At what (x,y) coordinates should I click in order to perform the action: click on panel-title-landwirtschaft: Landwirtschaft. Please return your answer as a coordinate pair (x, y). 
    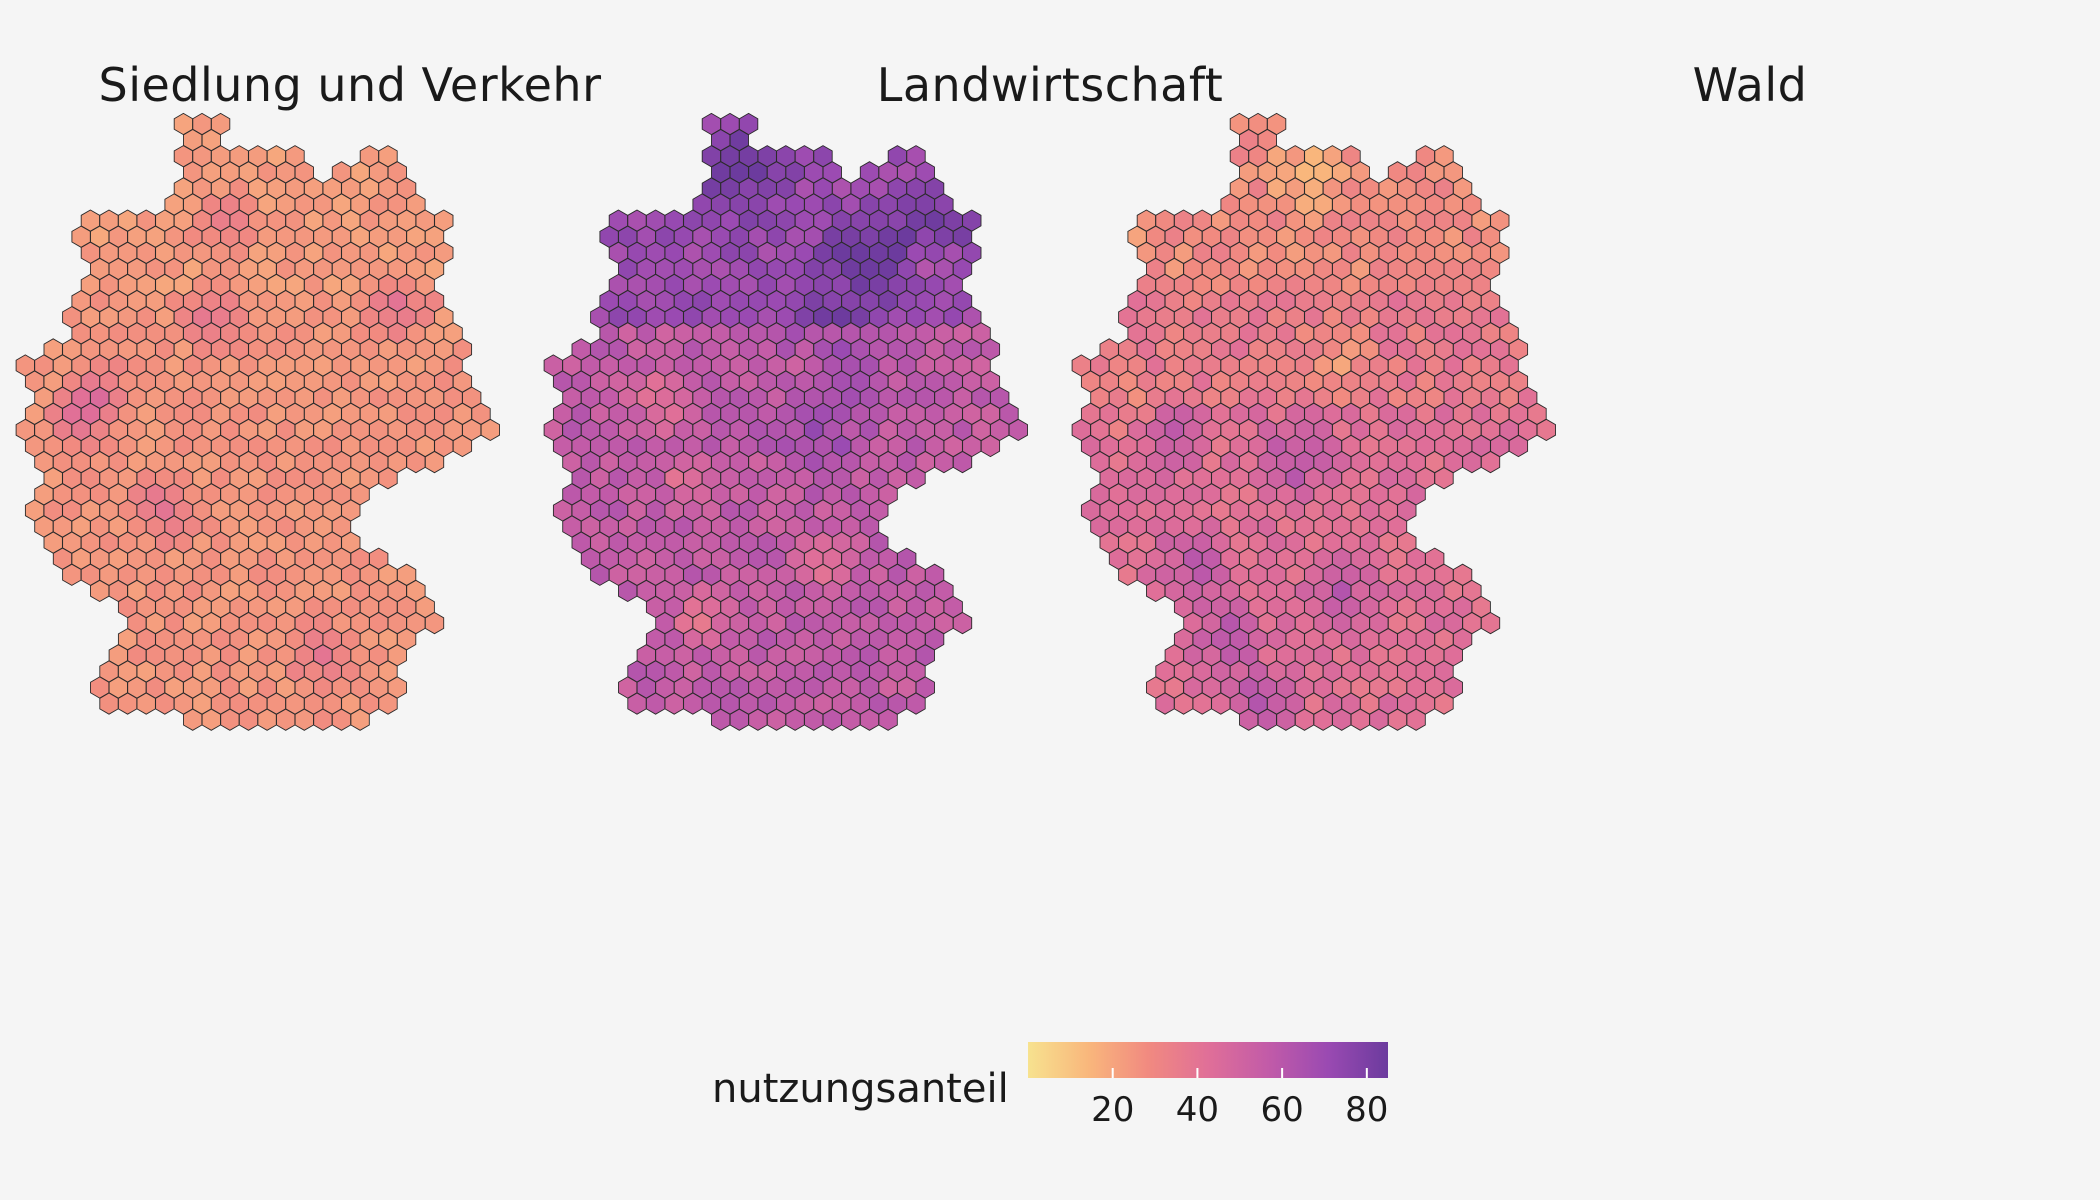
    Looking at the image, I should click on (1050, 85).